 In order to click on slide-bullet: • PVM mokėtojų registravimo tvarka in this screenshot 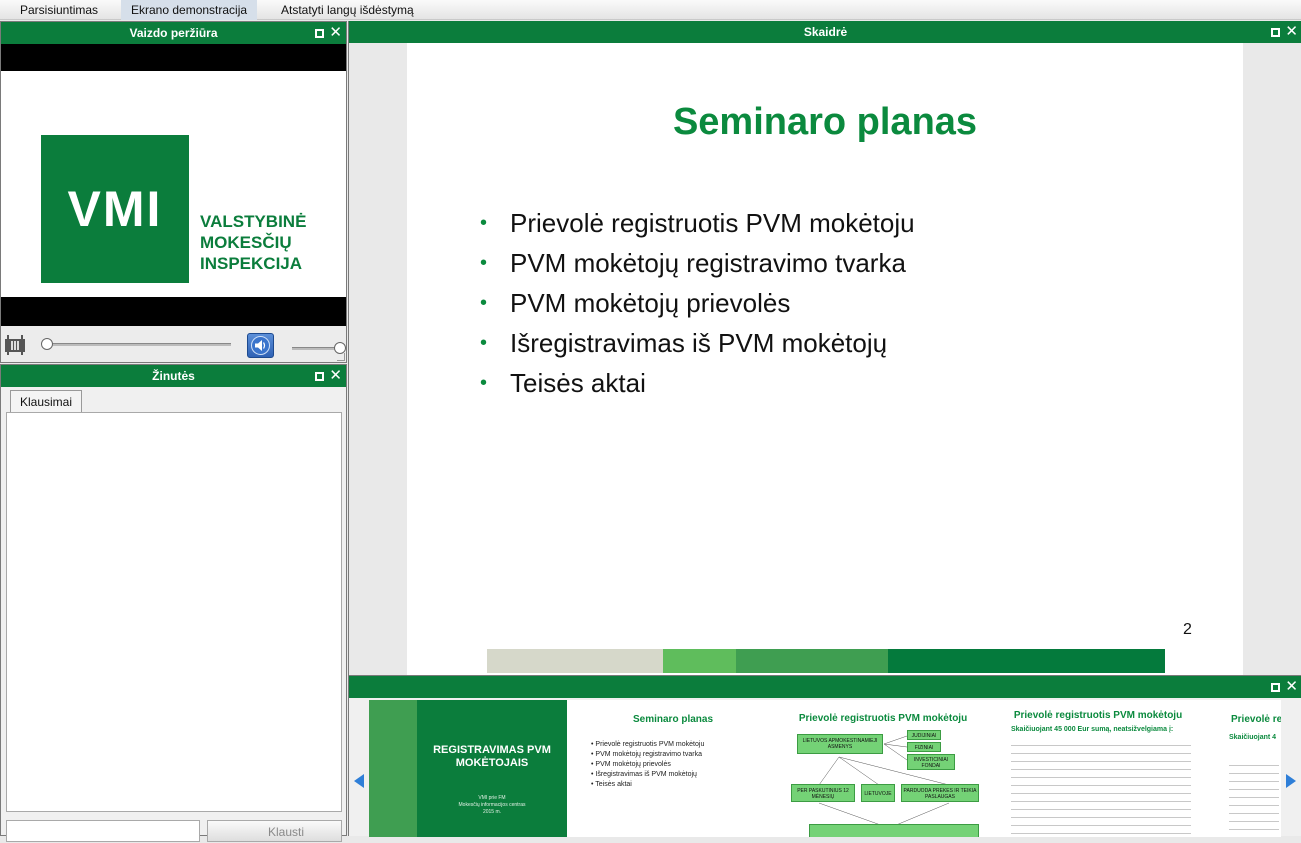, I will do `click(696, 263)`.